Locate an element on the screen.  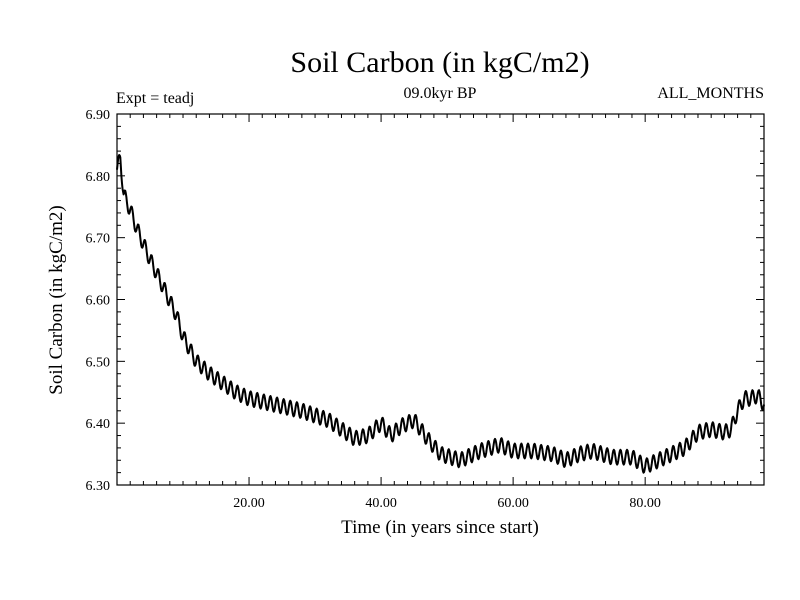
y-tick-label: 6.50 is located at coordinates (98, 362).